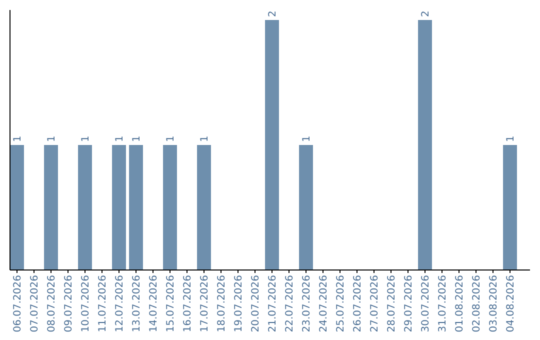 The width and height of the screenshot is (540, 340). Describe the element at coordinates (205, 303) in the screenshot. I see `x-tick-label: 17.07.2026` at that location.